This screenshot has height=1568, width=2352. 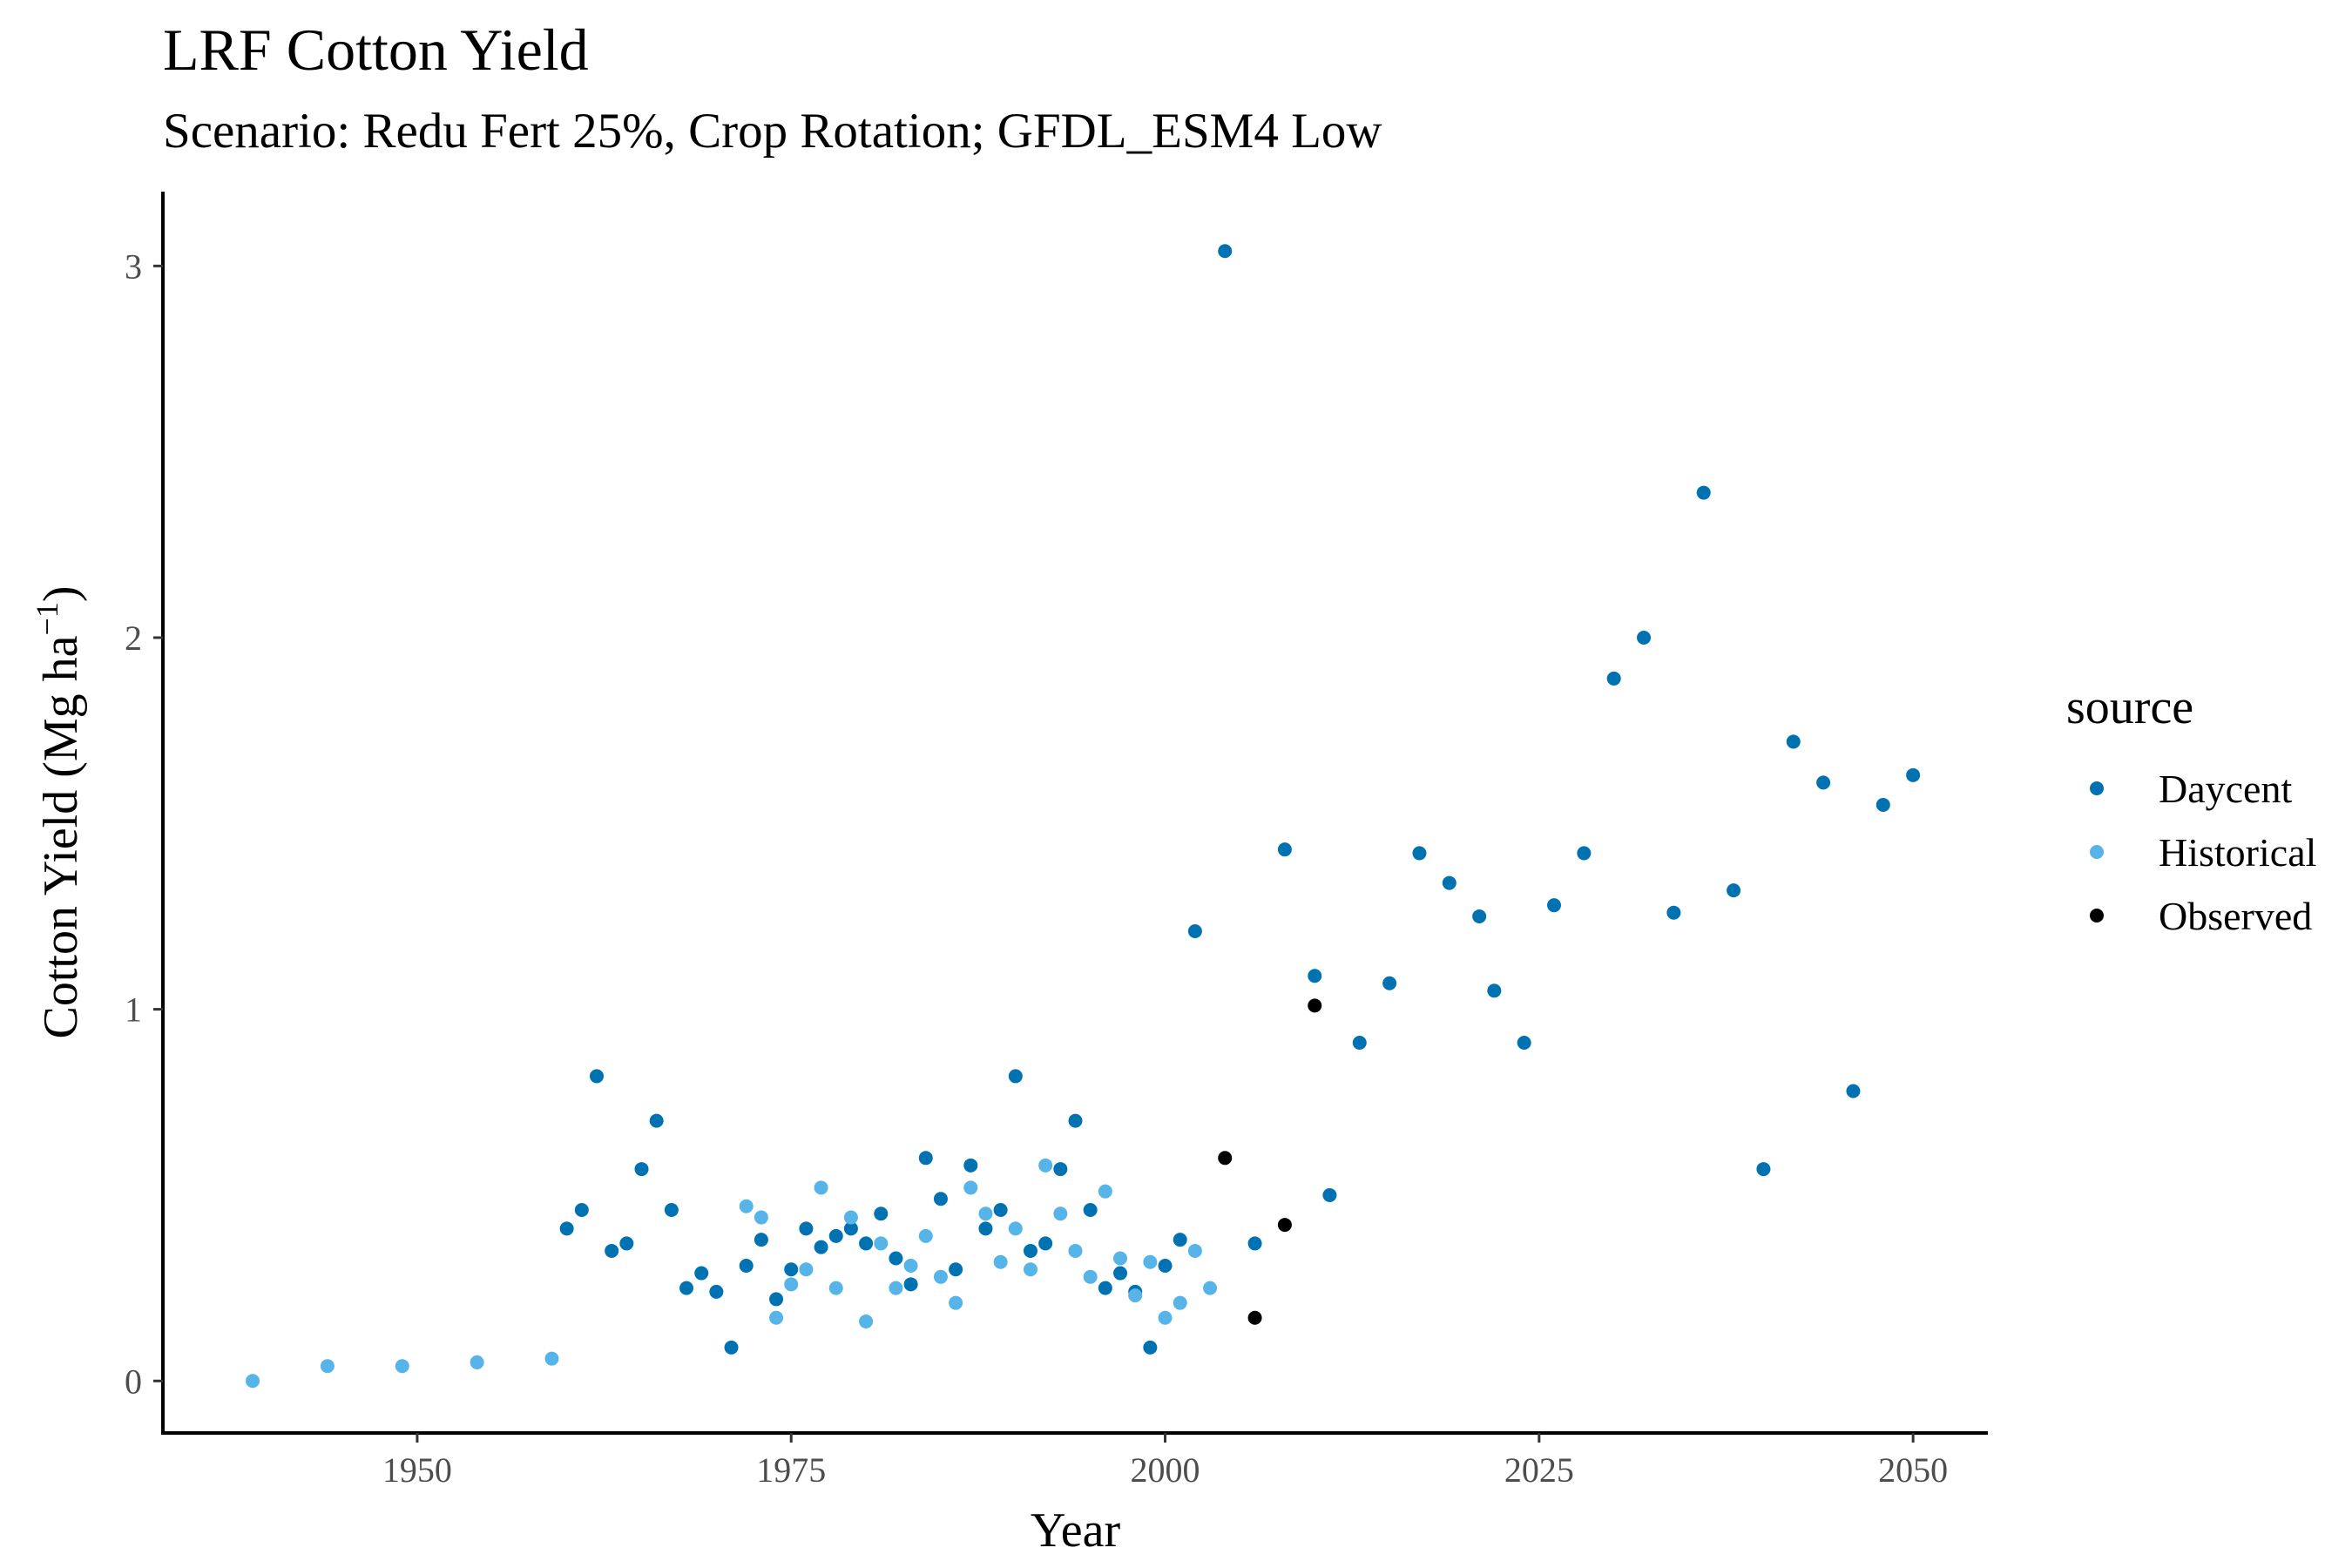 I want to click on y-axis-title-close: ), so click(x=61, y=594).